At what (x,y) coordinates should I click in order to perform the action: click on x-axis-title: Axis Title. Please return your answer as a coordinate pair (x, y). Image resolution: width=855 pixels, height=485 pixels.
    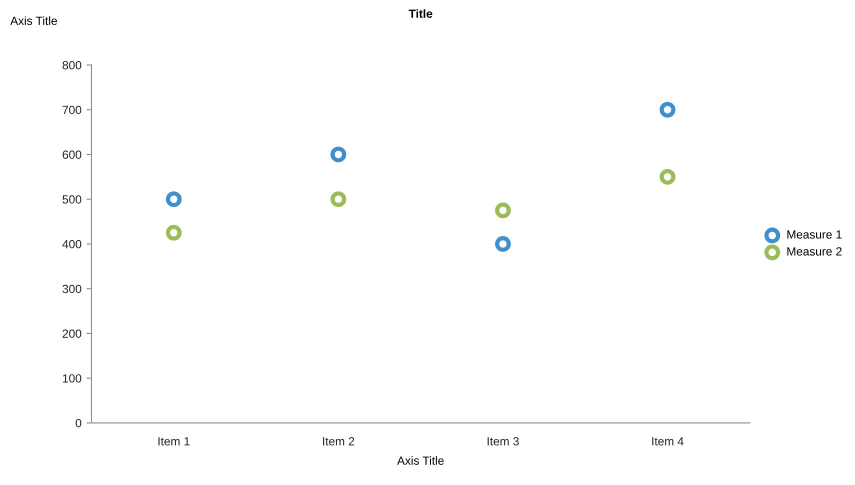
    Looking at the image, I should click on (420, 460).